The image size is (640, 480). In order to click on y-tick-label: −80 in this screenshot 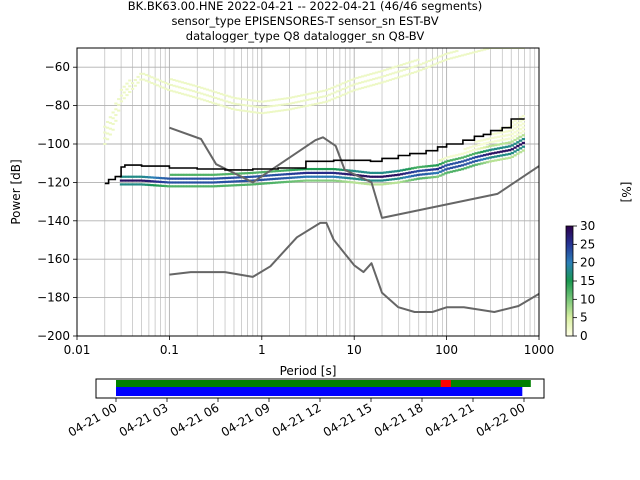, I will do `click(57, 106)`.